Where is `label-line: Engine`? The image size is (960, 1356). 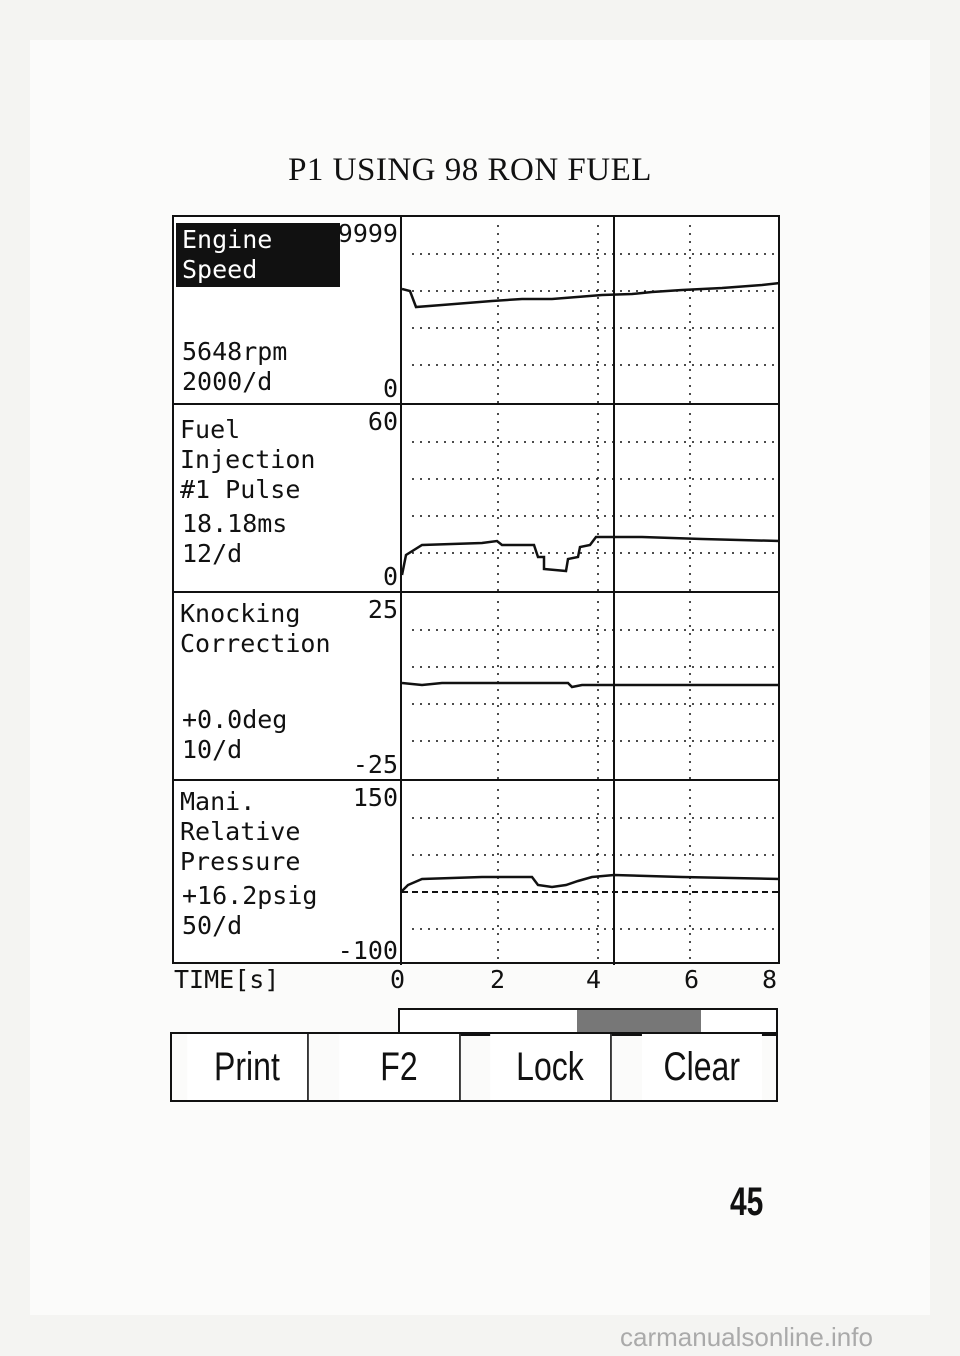
label-line: Engine is located at coordinates (227, 239).